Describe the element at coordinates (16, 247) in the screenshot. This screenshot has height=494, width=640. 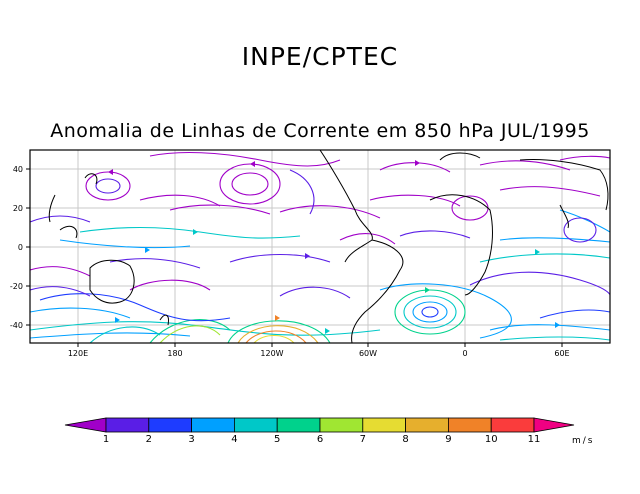
I see `lat-labels: 40 20 0 -20 -40` at that location.